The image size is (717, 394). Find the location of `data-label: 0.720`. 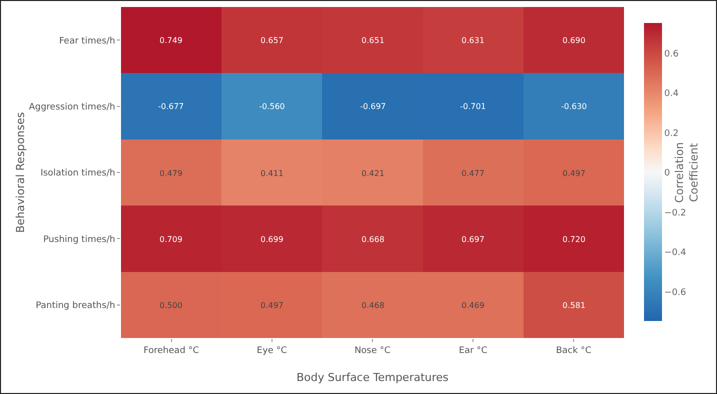

data-label: 0.720 is located at coordinates (574, 239).